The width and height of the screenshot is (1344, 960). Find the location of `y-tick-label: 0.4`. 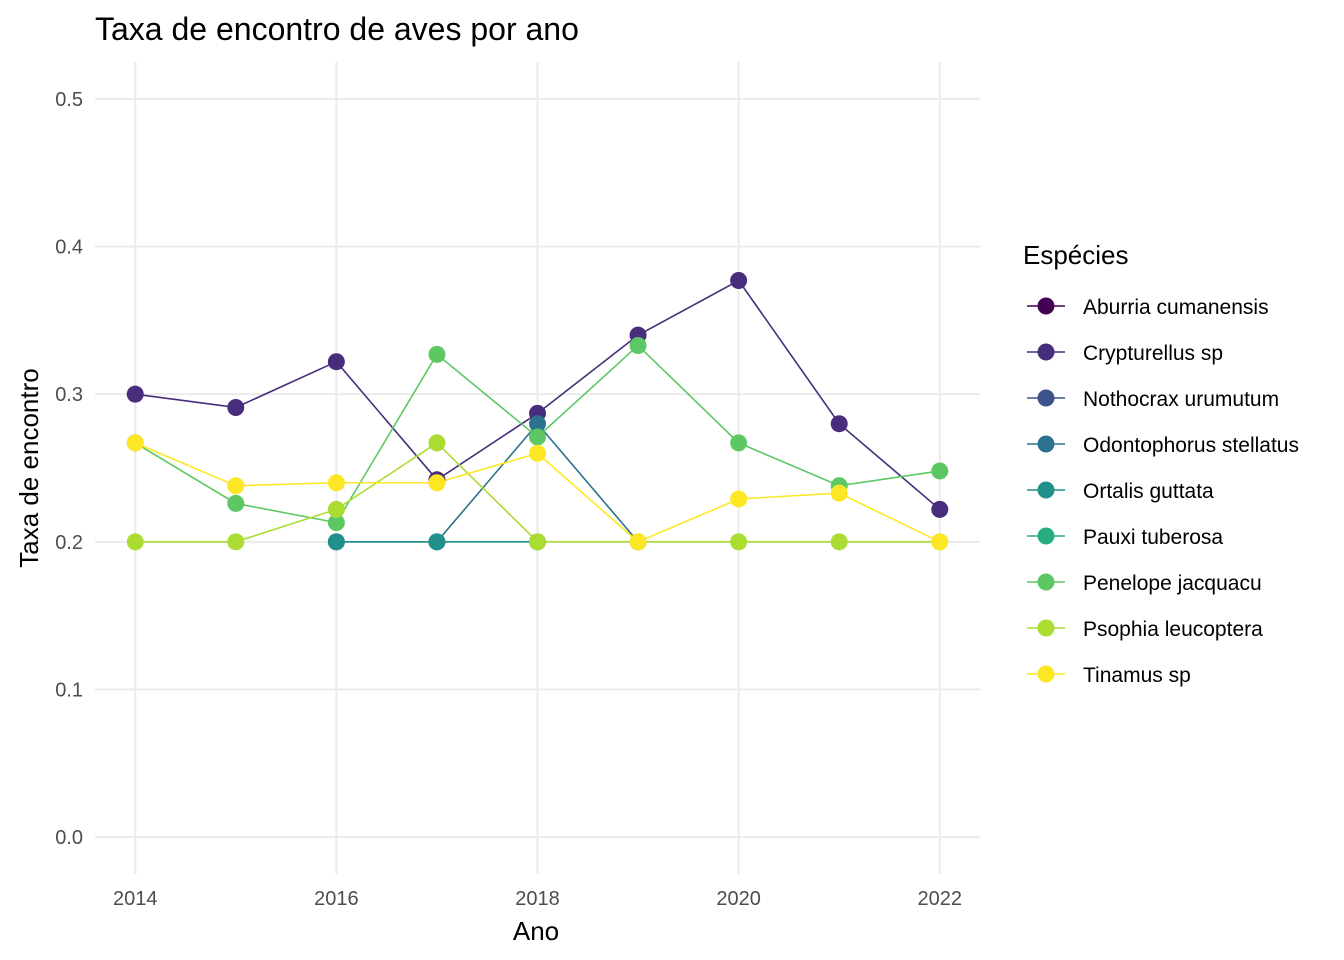

y-tick-label: 0.4 is located at coordinates (69, 248).